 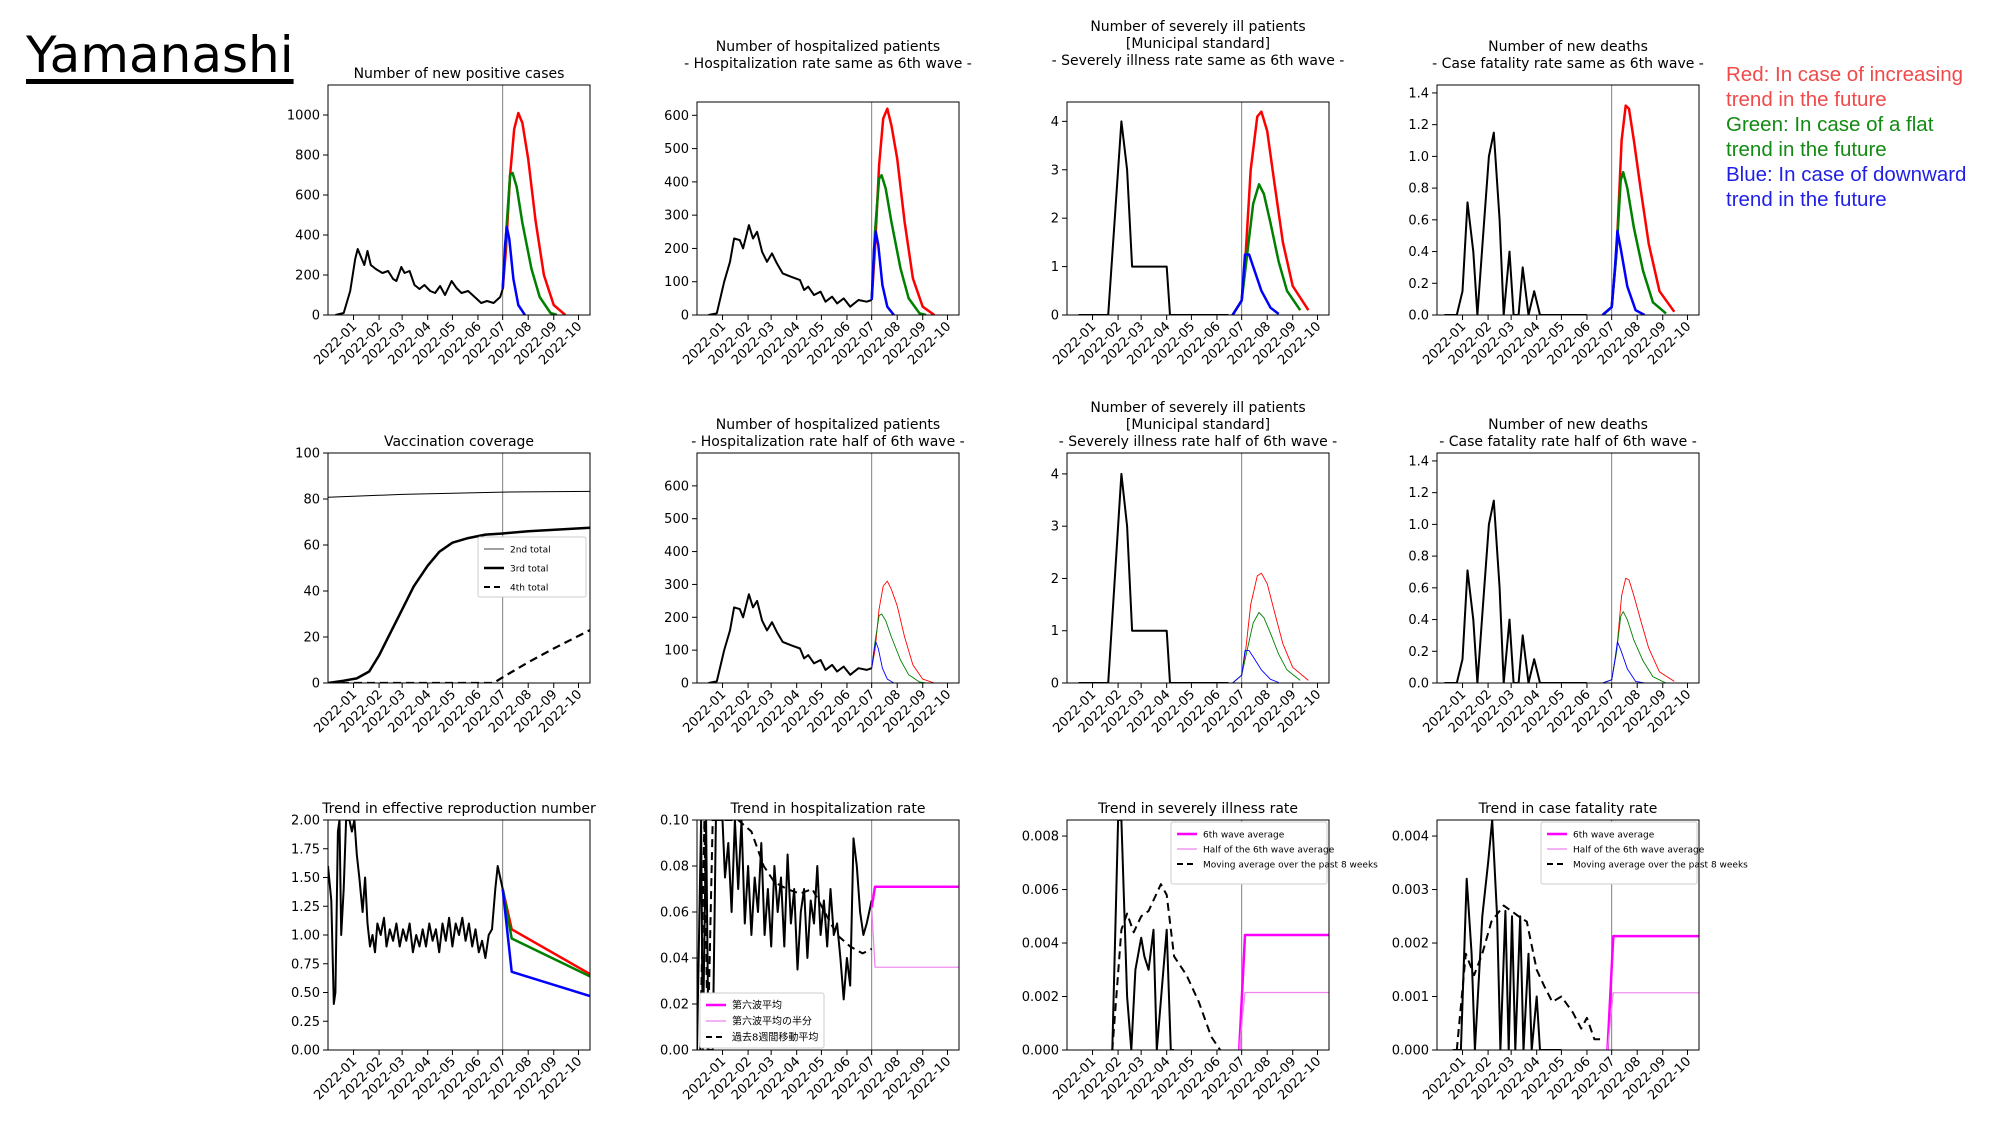 What do you see at coordinates (1410, 890) in the screenshot?
I see `y-tick-label: 0.003` at bounding box center [1410, 890].